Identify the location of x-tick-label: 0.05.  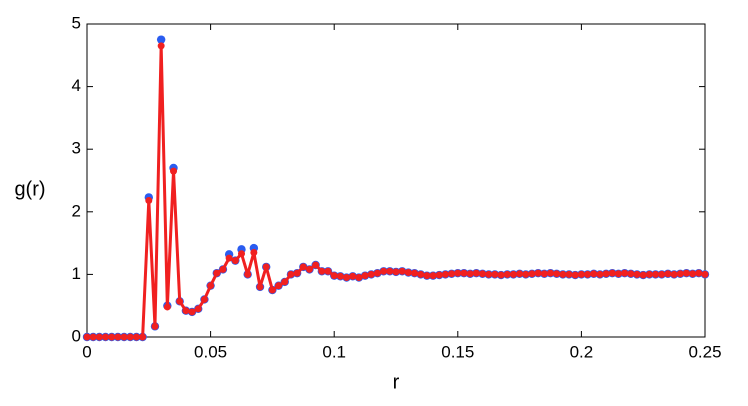
(210, 351).